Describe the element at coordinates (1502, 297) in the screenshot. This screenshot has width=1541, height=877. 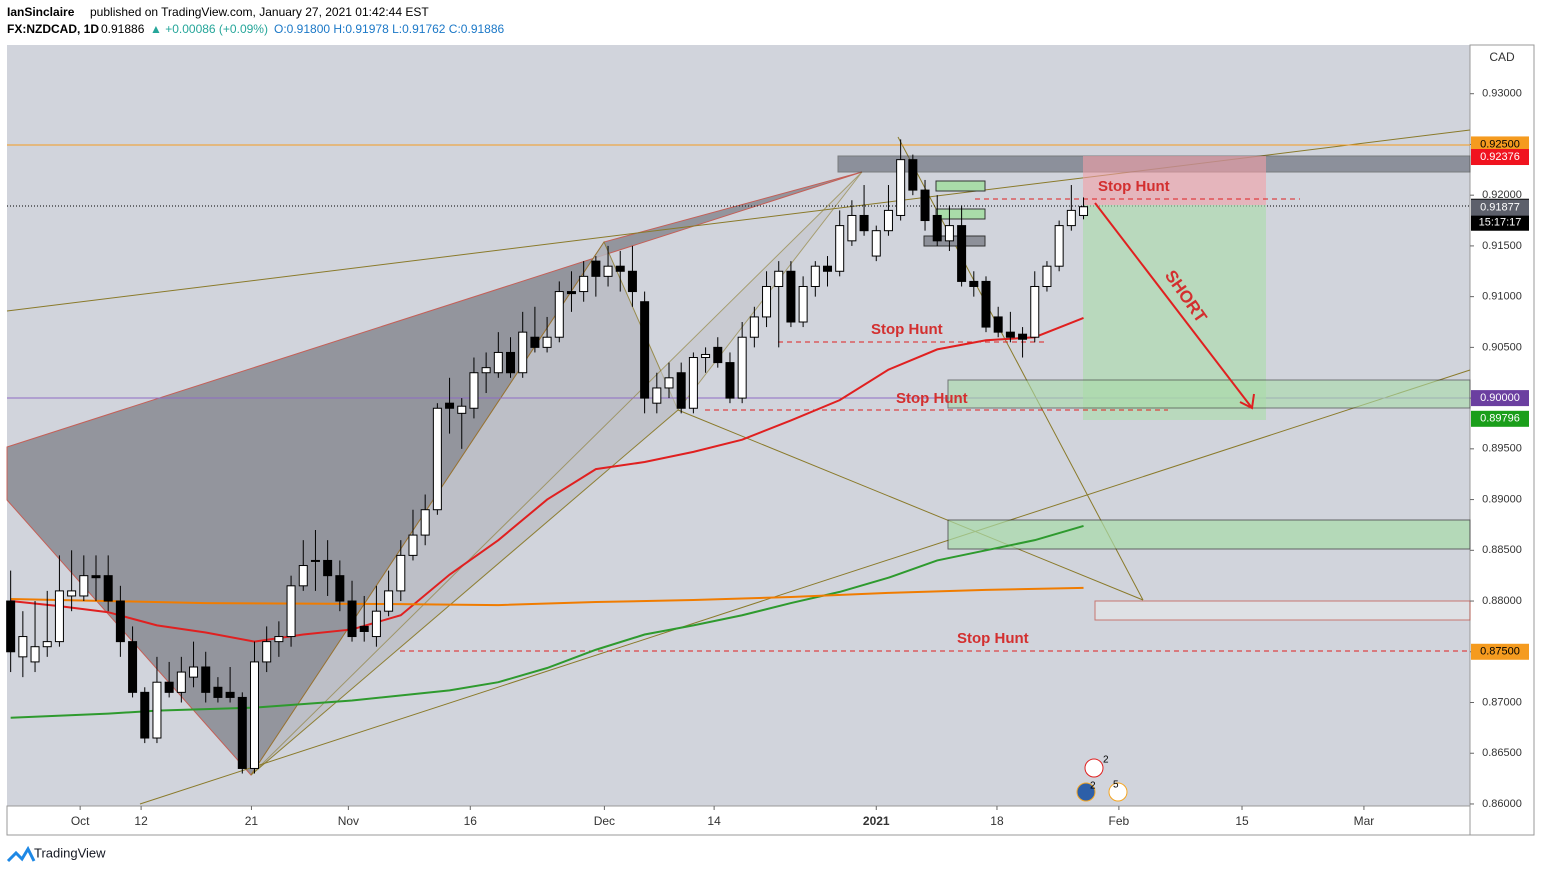
I see `y-tick-label: 0.91000` at that location.